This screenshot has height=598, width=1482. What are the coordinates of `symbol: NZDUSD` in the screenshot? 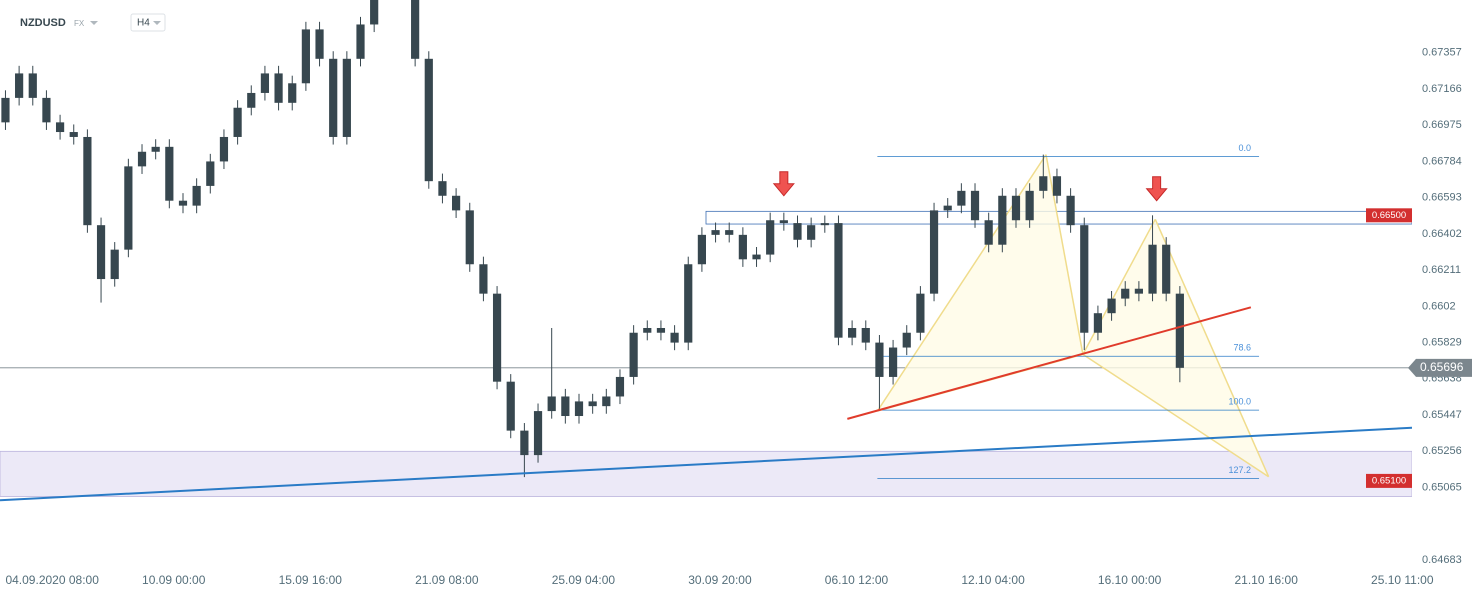 It's located at (43, 23).